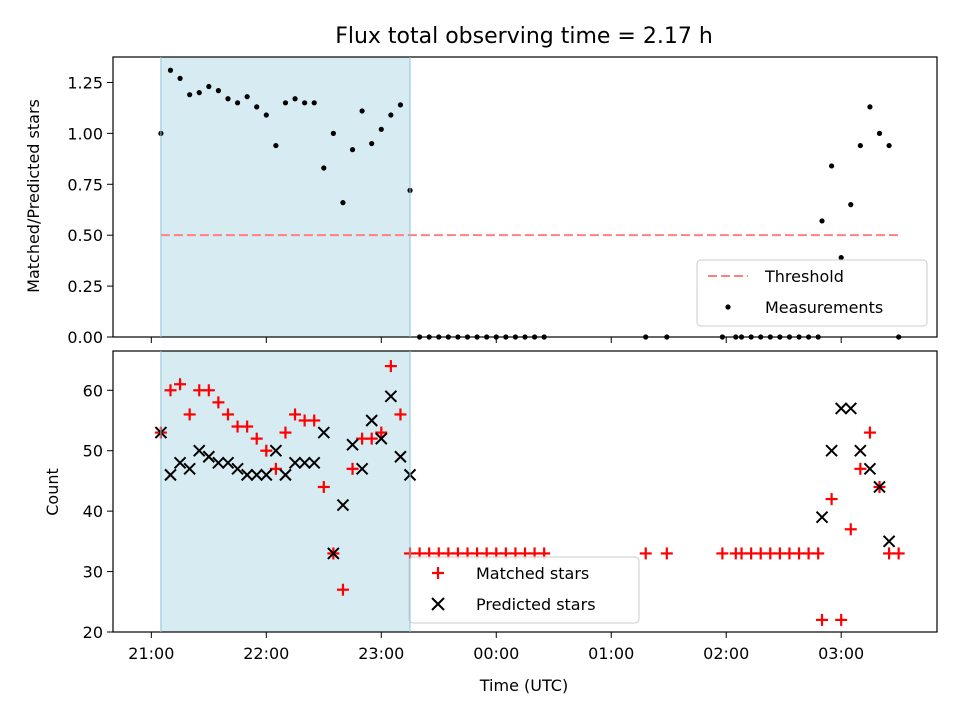  Describe the element at coordinates (523, 685) in the screenshot. I see `x-axis-label: Time (UTC)` at that location.